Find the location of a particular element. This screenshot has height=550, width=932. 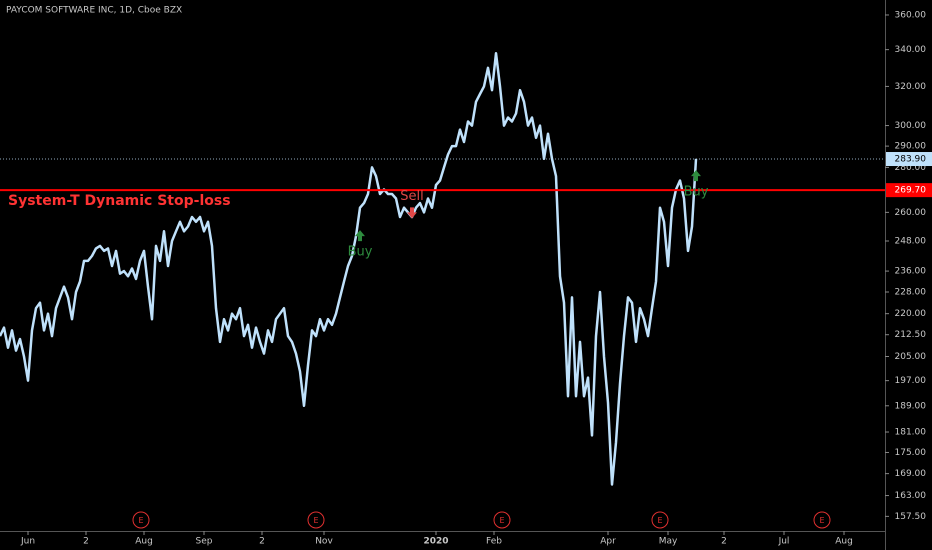

y-tick-label: 181.00 is located at coordinates (911, 433).